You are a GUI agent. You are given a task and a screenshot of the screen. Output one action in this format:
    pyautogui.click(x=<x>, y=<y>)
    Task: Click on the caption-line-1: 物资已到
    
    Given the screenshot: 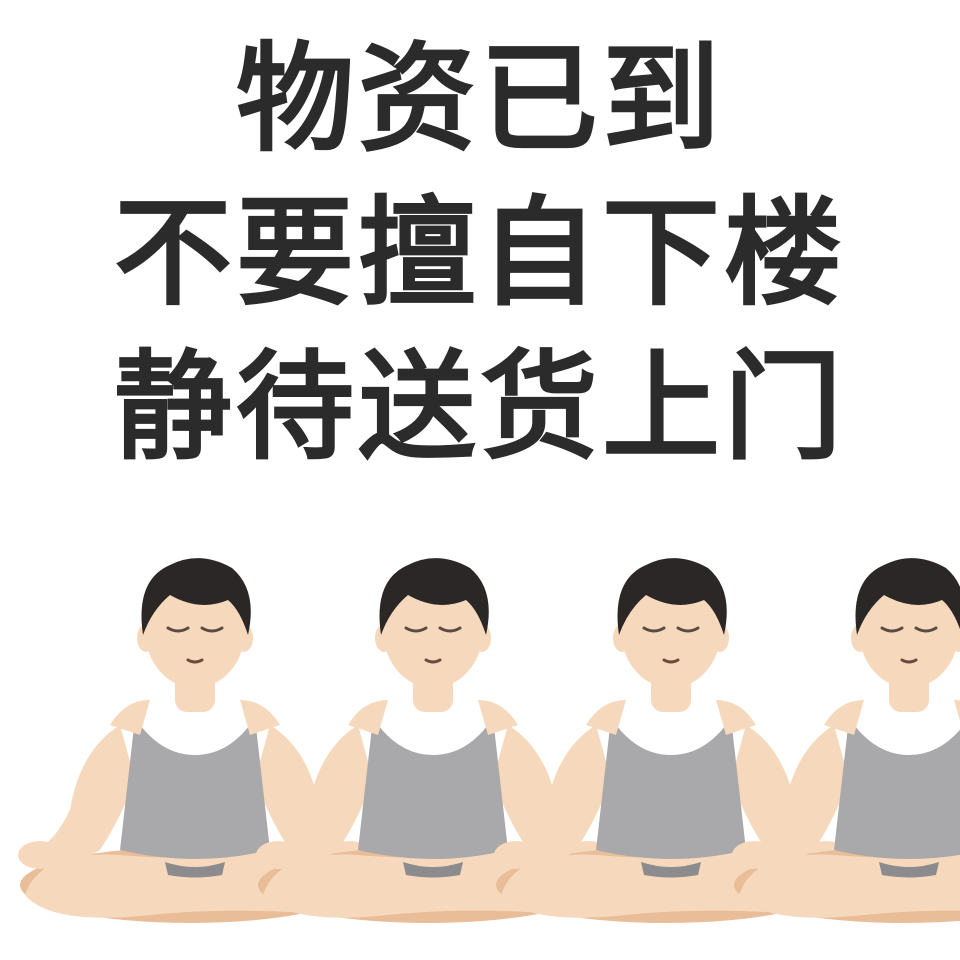 What is the action you would take?
    pyautogui.click(x=479, y=99)
    